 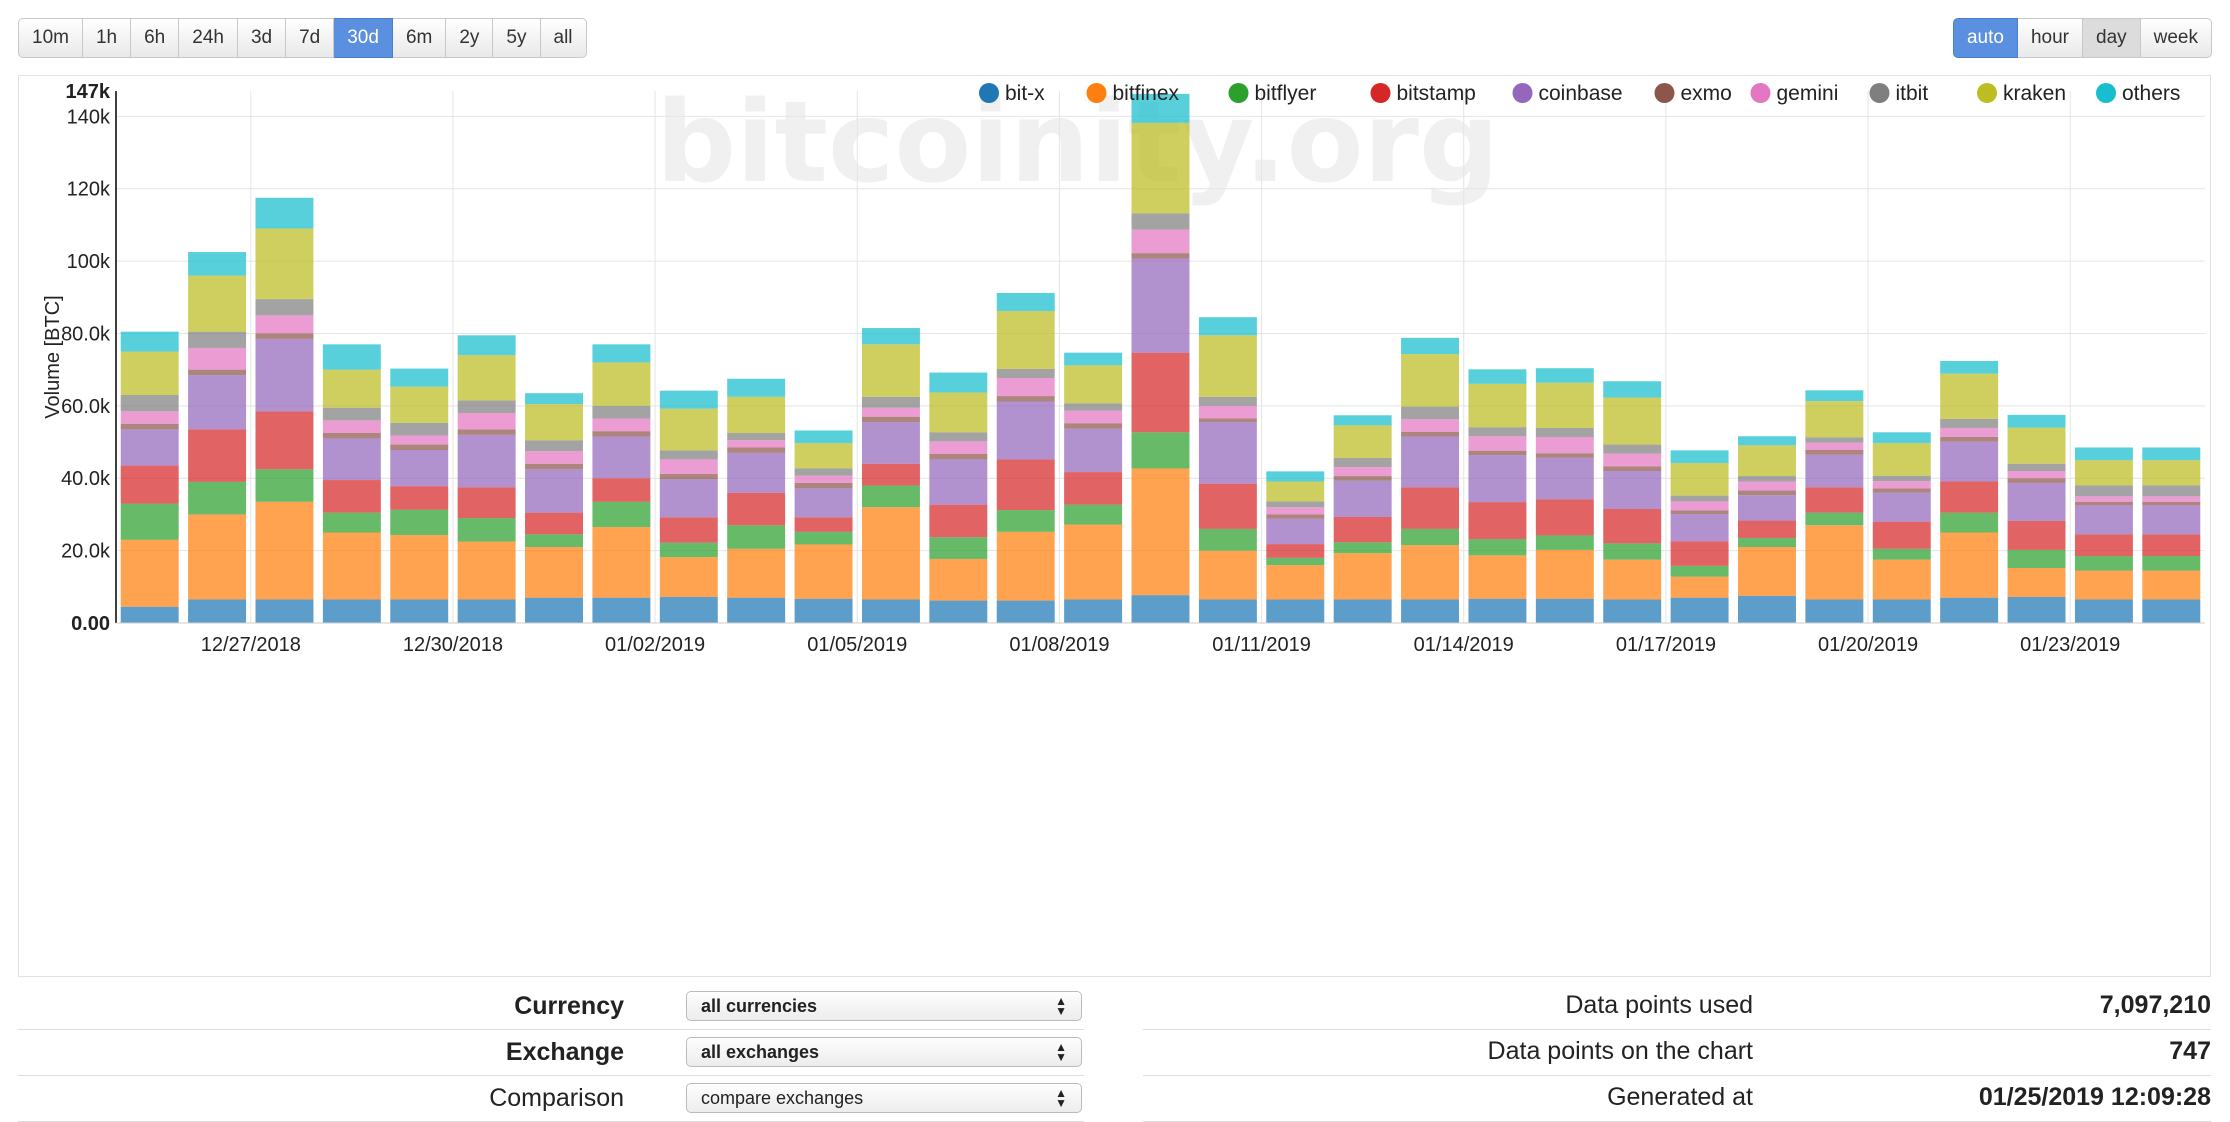 I want to click on range-button-3d: 3d, so click(x=262, y=38).